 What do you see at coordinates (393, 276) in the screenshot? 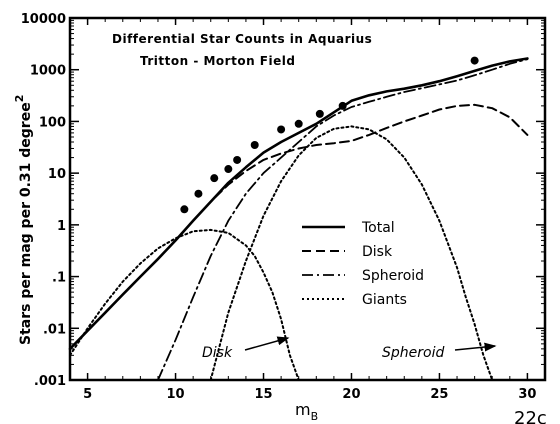
I see `legend-label-spheroid: Spheroid` at bounding box center [393, 276].